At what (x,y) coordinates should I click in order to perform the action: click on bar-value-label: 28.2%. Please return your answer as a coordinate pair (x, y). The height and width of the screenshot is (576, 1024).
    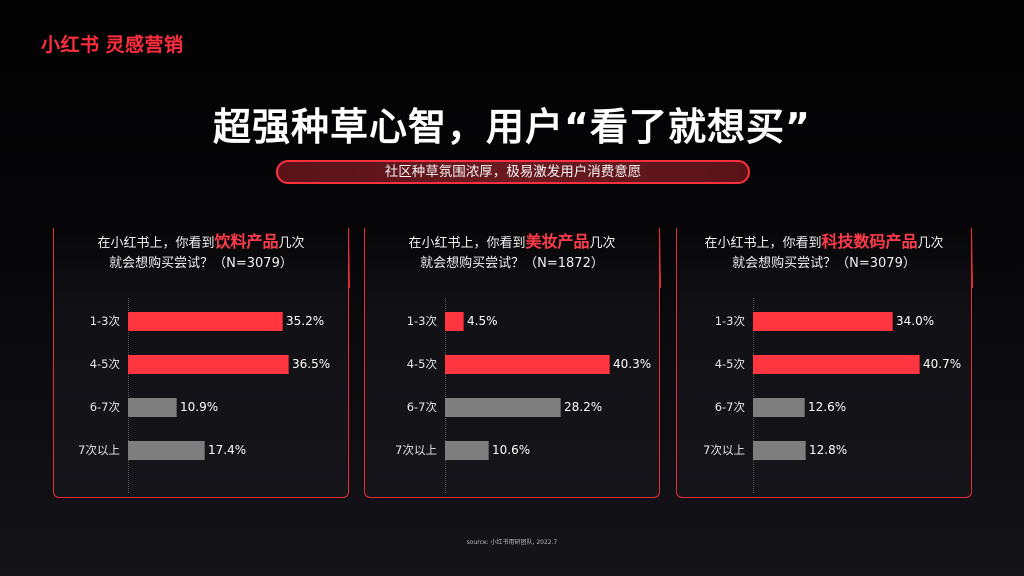
    Looking at the image, I should click on (583, 407).